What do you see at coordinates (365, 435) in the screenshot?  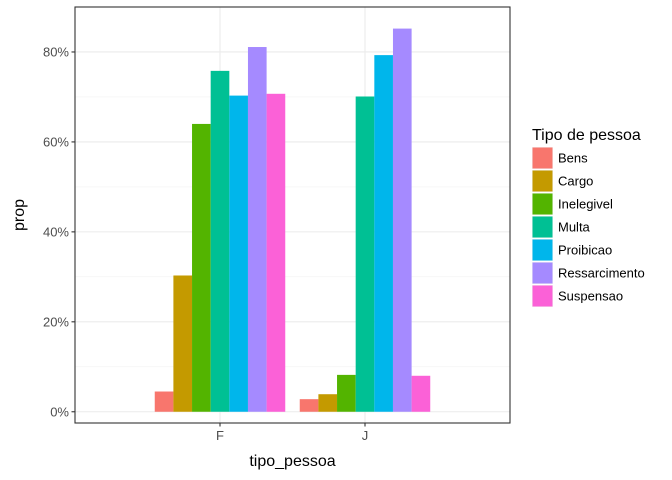 I see `x-tick-label: J` at bounding box center [365, 435].